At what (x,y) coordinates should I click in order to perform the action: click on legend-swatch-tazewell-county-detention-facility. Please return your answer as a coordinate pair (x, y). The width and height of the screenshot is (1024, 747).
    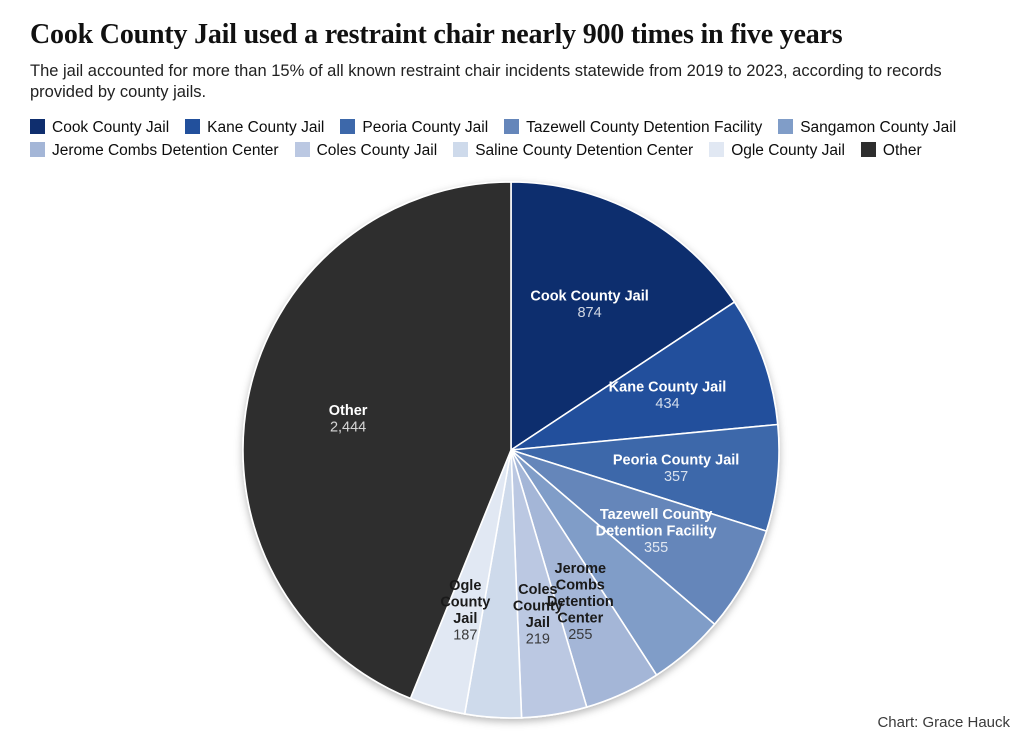
    Looking at the image, I should click on (512, 126).